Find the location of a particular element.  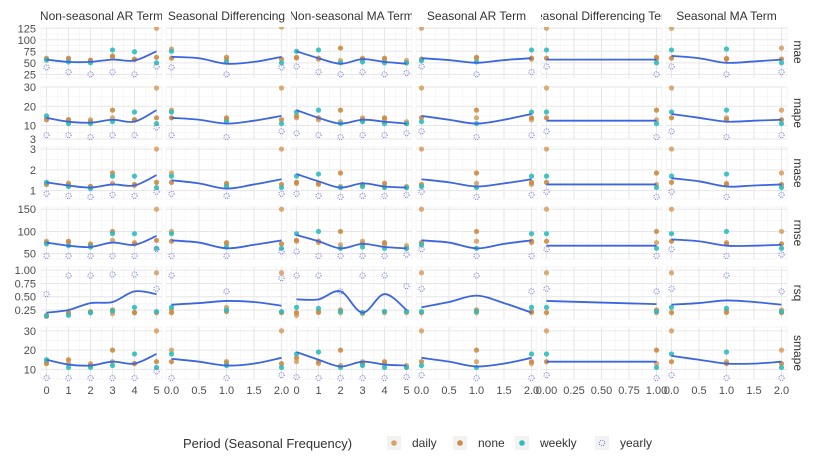

y-tick-label: 50 is located at coordinates (30, 255).